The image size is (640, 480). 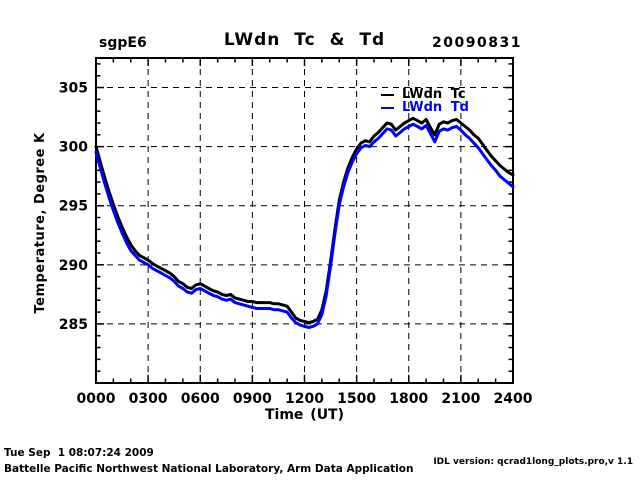 I want to click on x-tick-label: 0600, so click(x=200, y=399).